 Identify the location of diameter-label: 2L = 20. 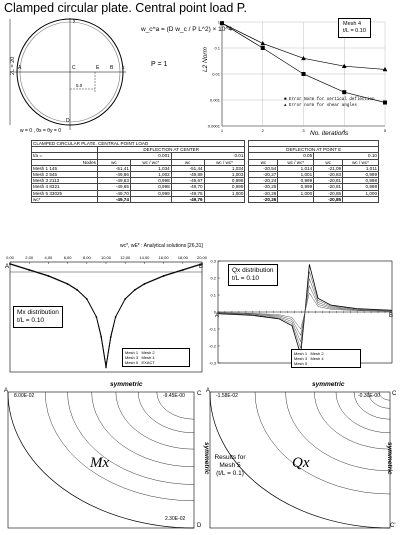
(13, 66).